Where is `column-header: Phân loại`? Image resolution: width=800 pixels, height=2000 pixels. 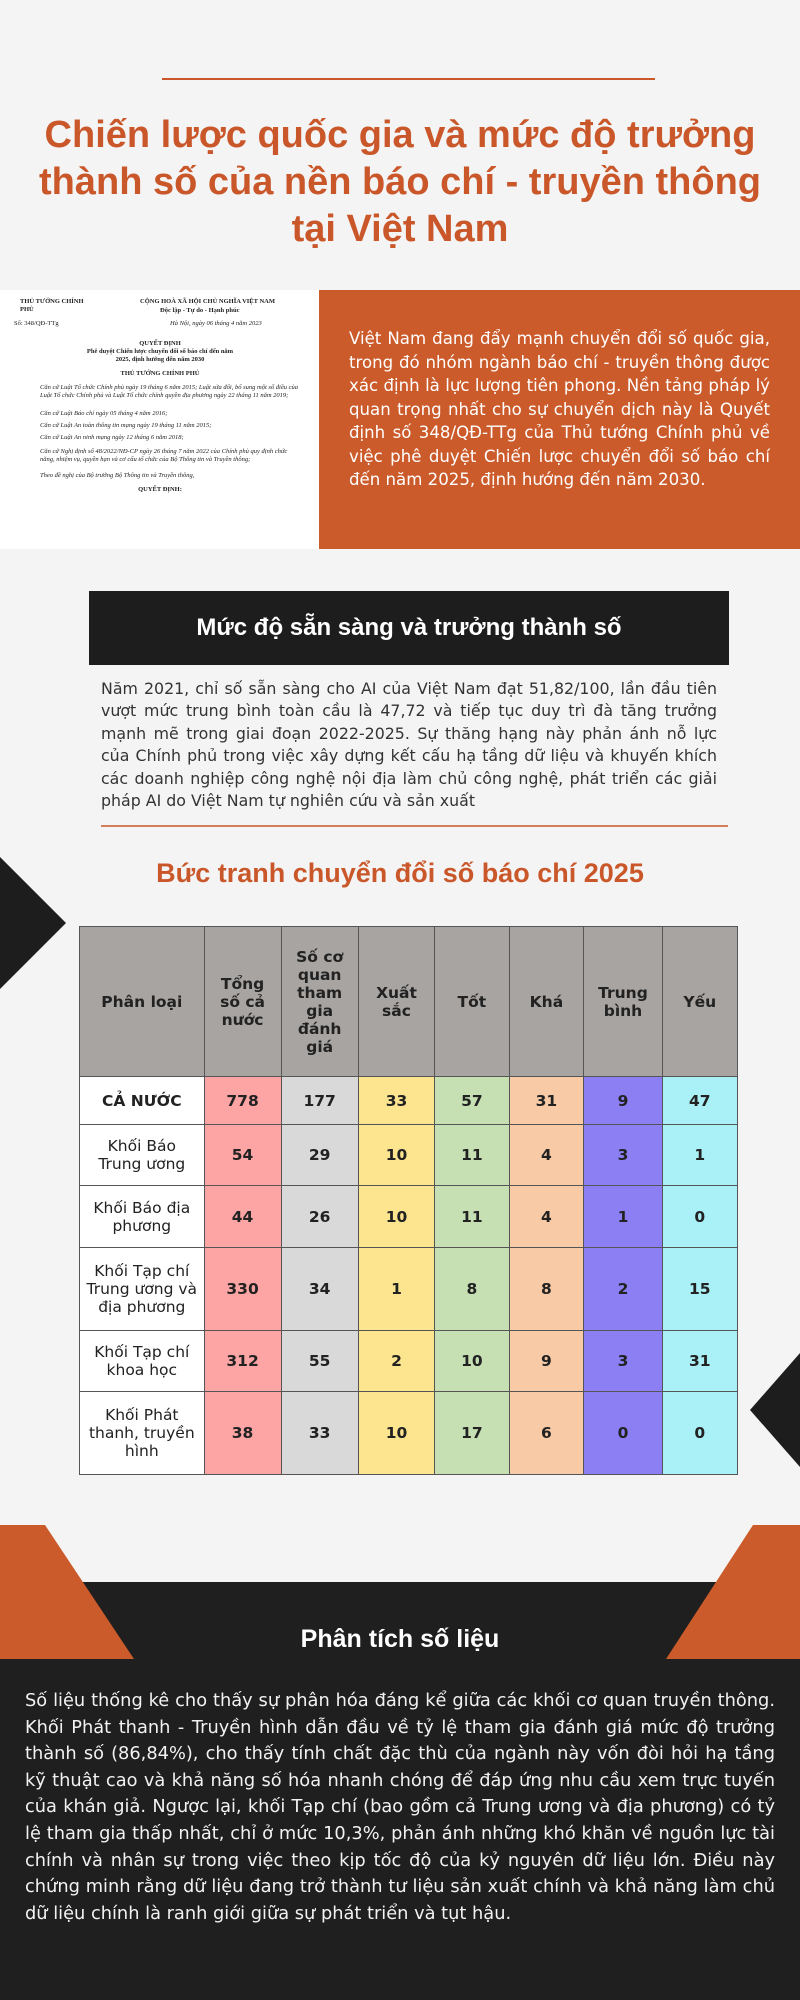
column-header: Phân loại is located at coordinates (142, 1001).